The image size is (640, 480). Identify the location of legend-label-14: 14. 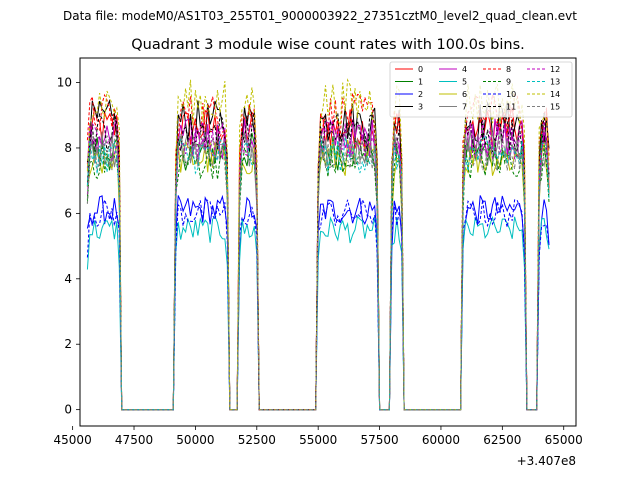
(555, 94).